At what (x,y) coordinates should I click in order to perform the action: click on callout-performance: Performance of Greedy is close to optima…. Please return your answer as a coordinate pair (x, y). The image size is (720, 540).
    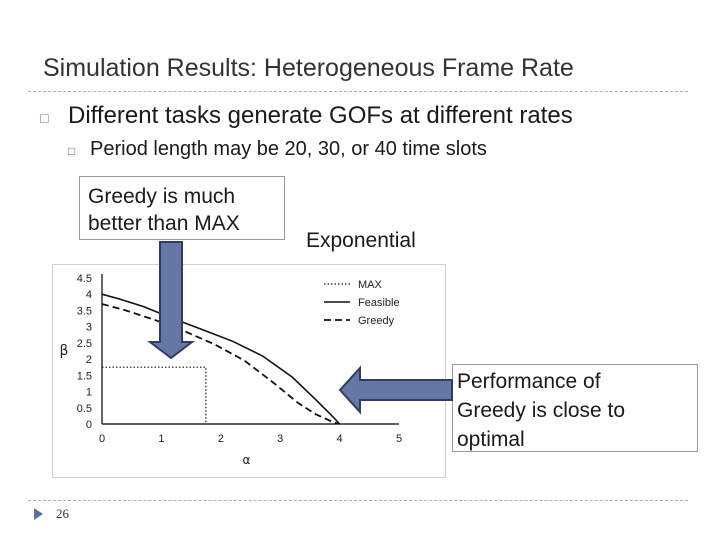
    Looking at the image, I should click on (575, 408).